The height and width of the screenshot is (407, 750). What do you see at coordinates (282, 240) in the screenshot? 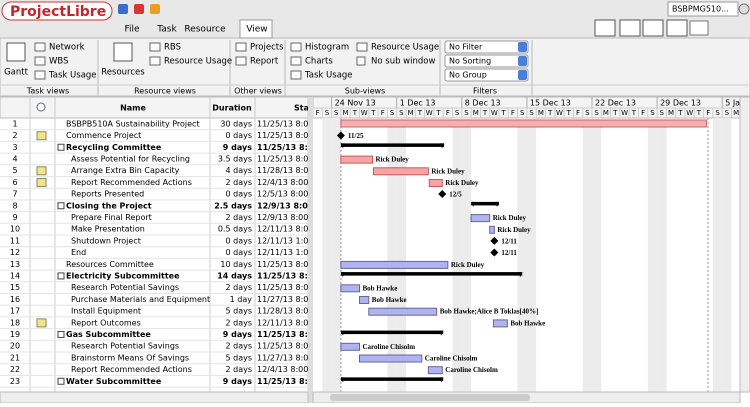
I see `task-start: 12/11/13 1:0` at bounding box center [282, 240].